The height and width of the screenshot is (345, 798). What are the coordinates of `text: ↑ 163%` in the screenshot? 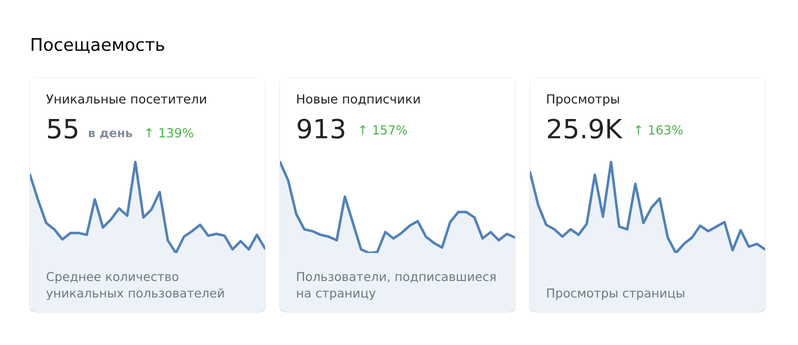 It's located at (659, 130).